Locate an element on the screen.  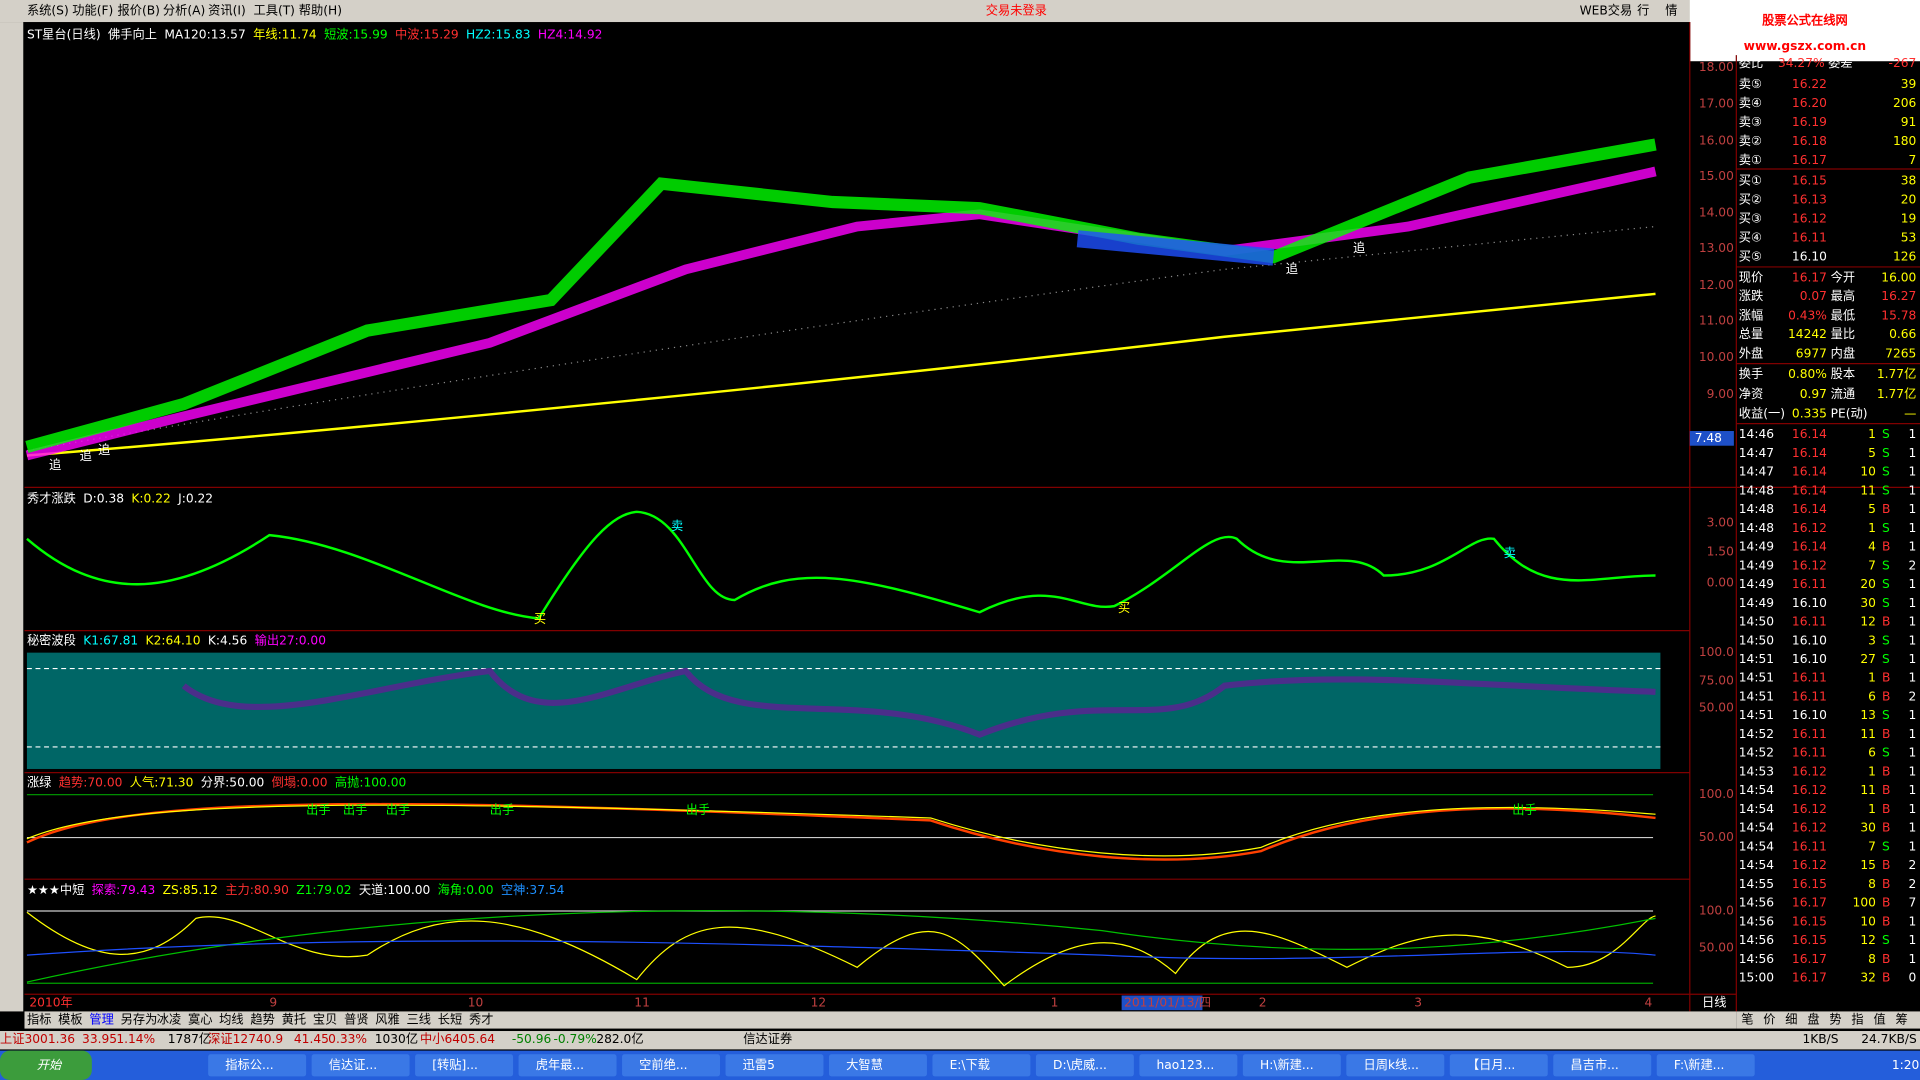
tick-volume: 10 is located at coordinates (1868, 472).